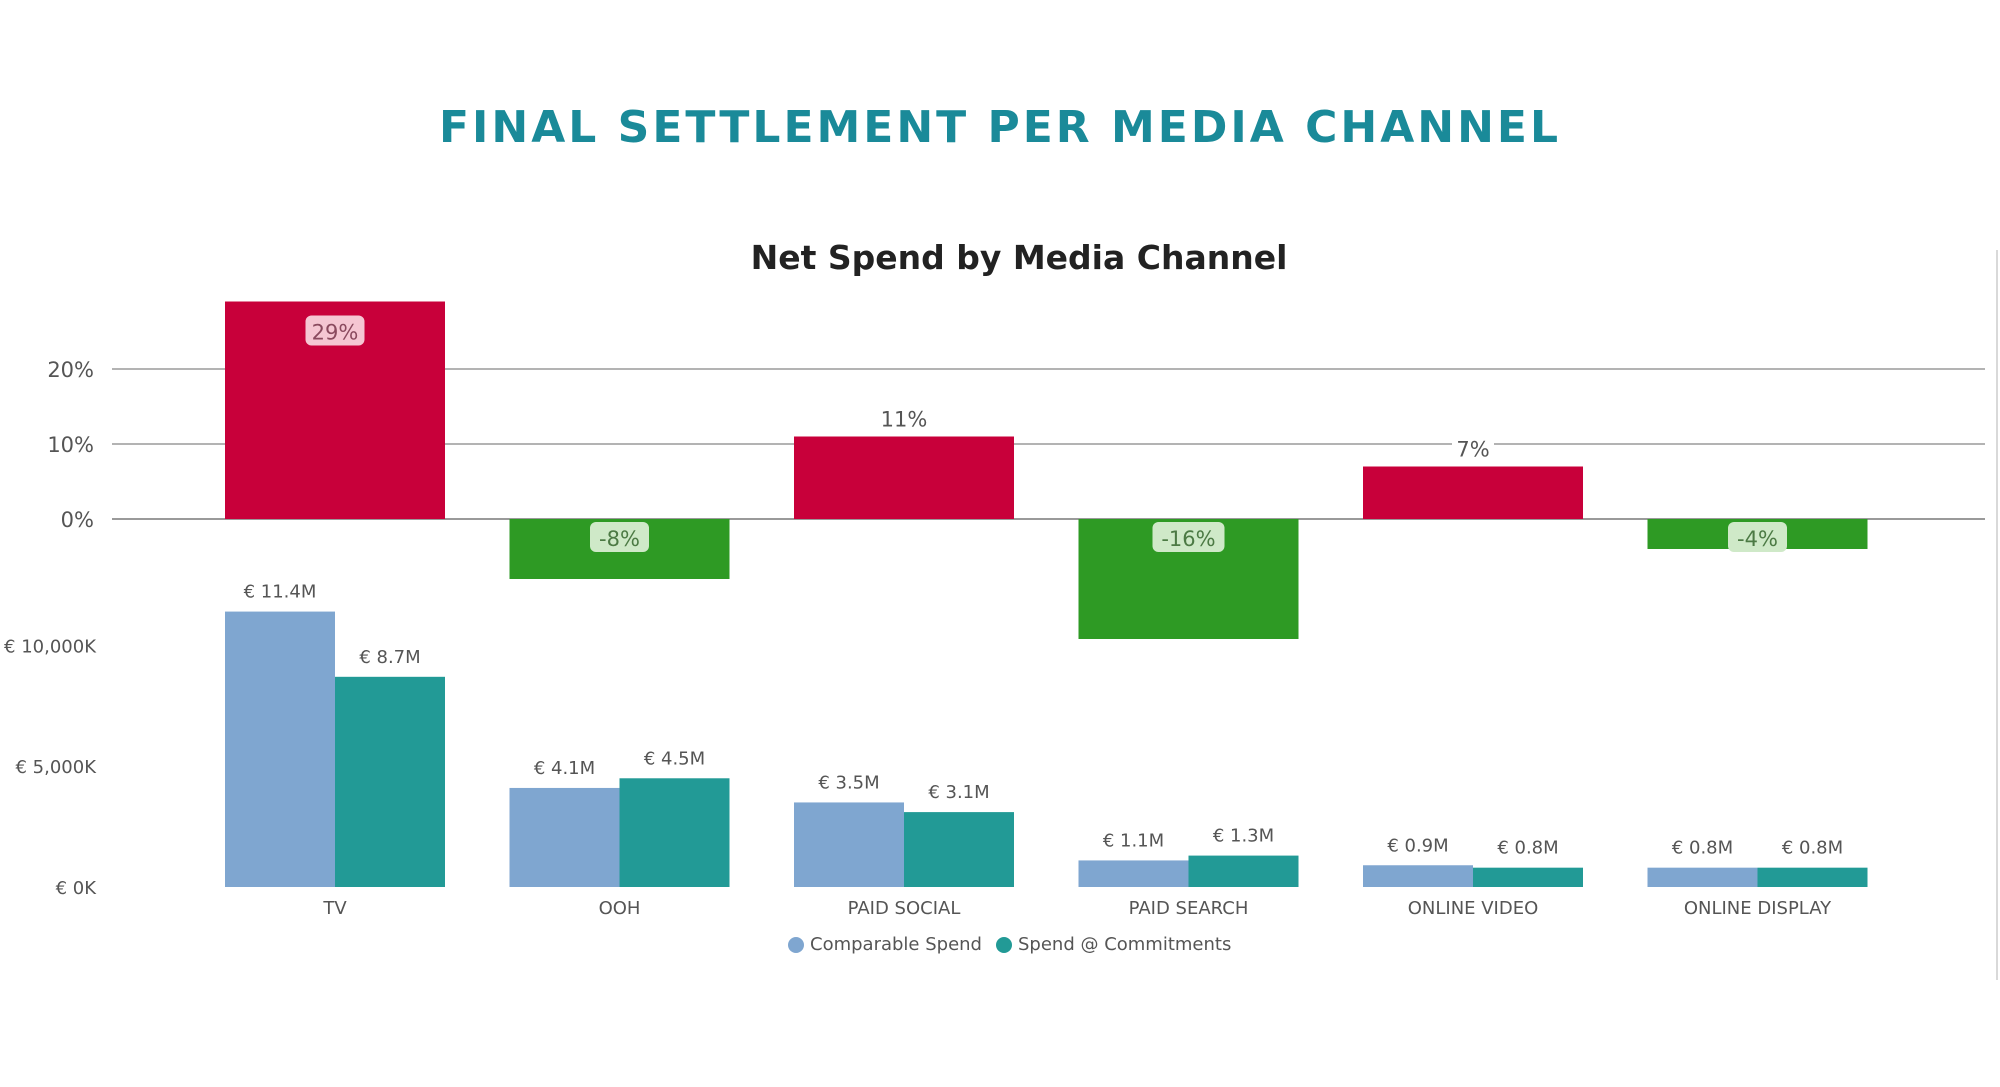 The image size is (2000, 1087). I want to click on y-tick-label-top-10: 10%, so click(70, 445).